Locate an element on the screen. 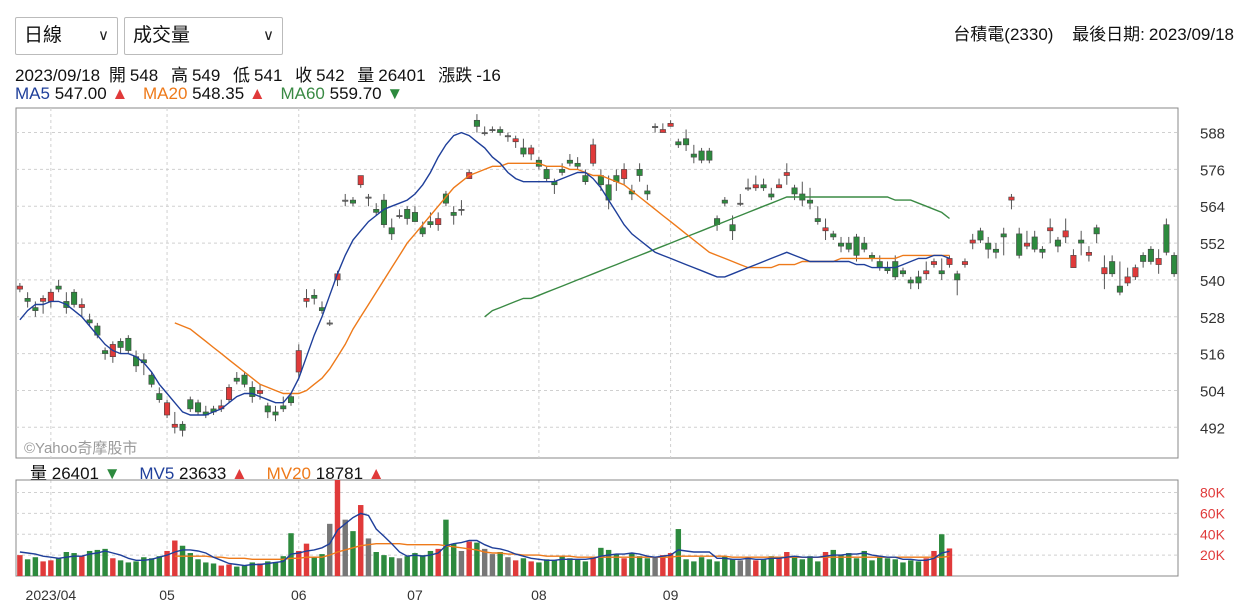 The image size is (1243, 616). x-tick-label: 2023/04 is located at coordinates (51, 595).